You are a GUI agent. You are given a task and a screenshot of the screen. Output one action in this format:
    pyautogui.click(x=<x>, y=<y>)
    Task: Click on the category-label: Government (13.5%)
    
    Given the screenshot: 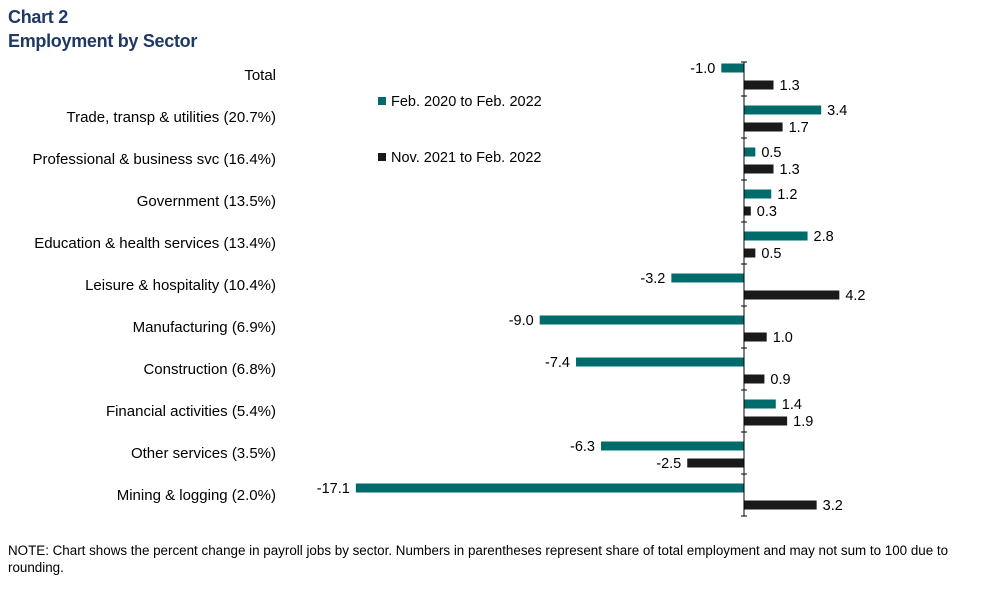 What is the action you would take?
    pyautogui.click(x=206, y=201)
    